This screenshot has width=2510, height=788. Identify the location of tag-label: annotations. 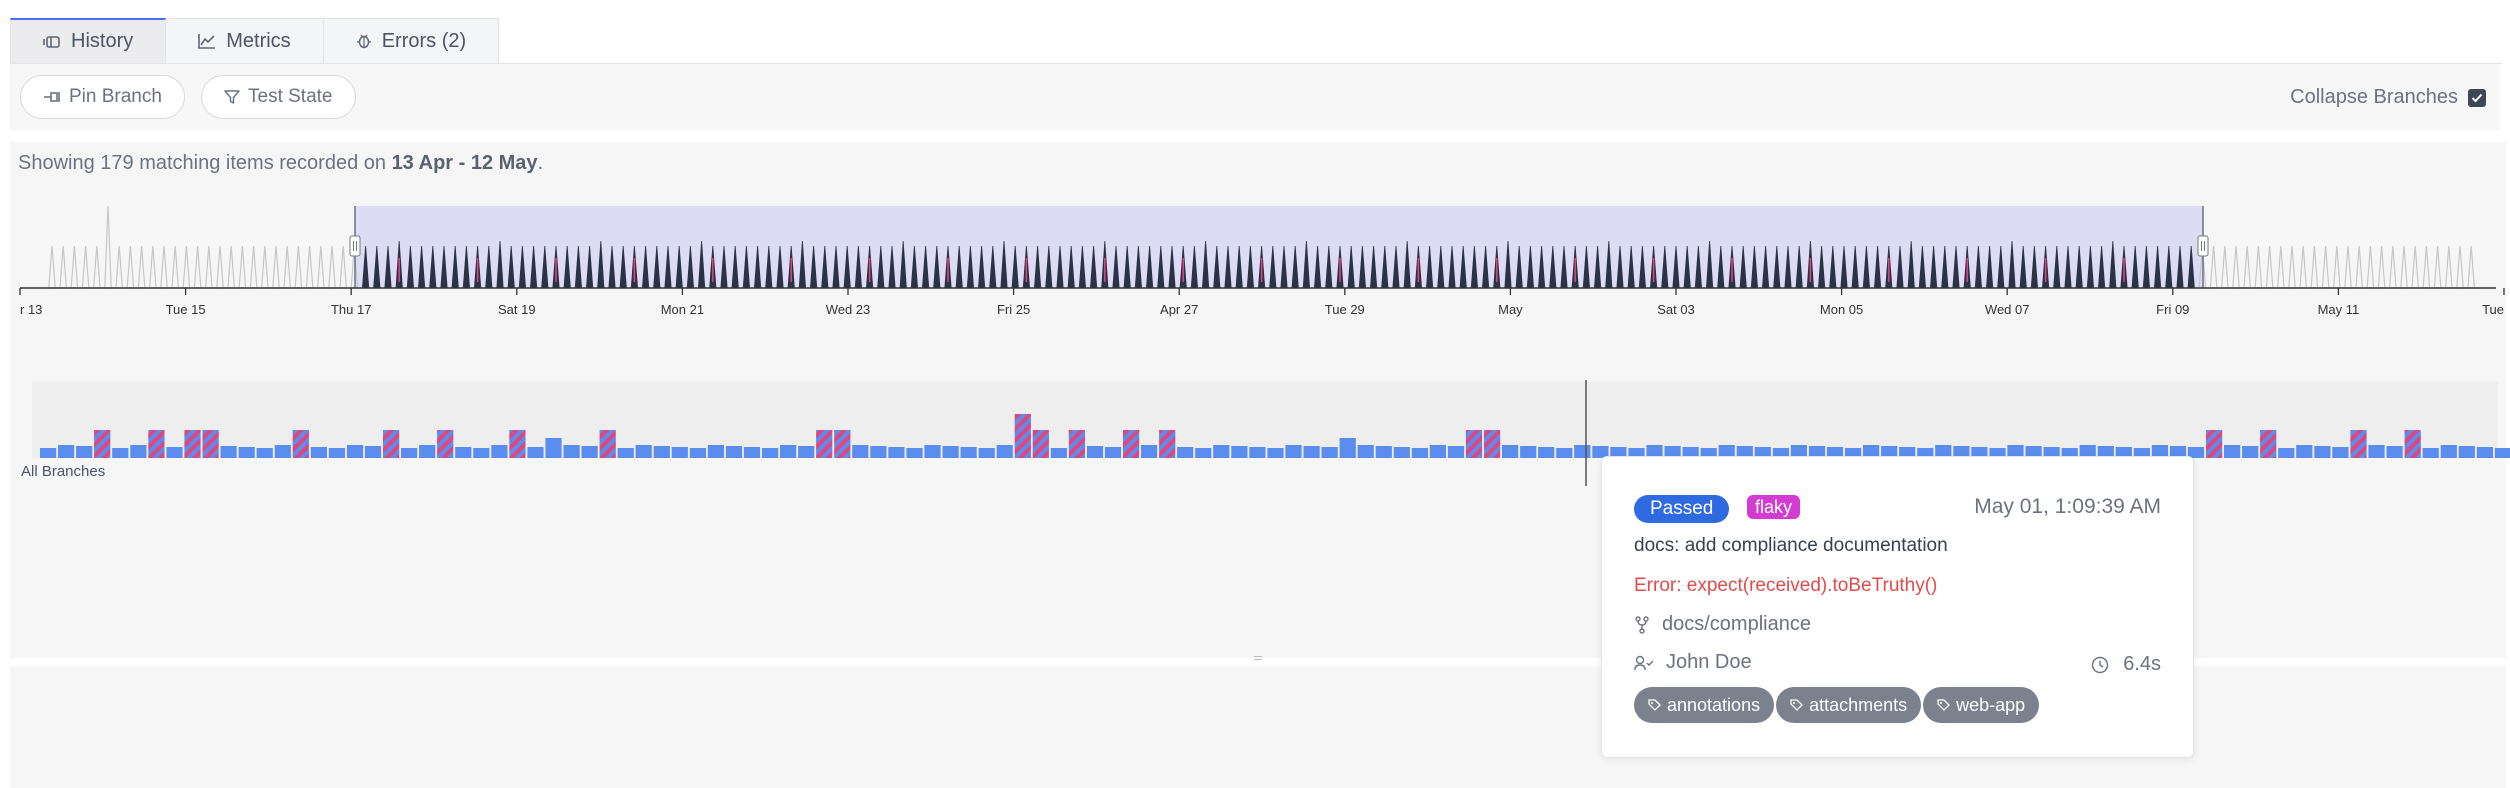
(1714, 704).